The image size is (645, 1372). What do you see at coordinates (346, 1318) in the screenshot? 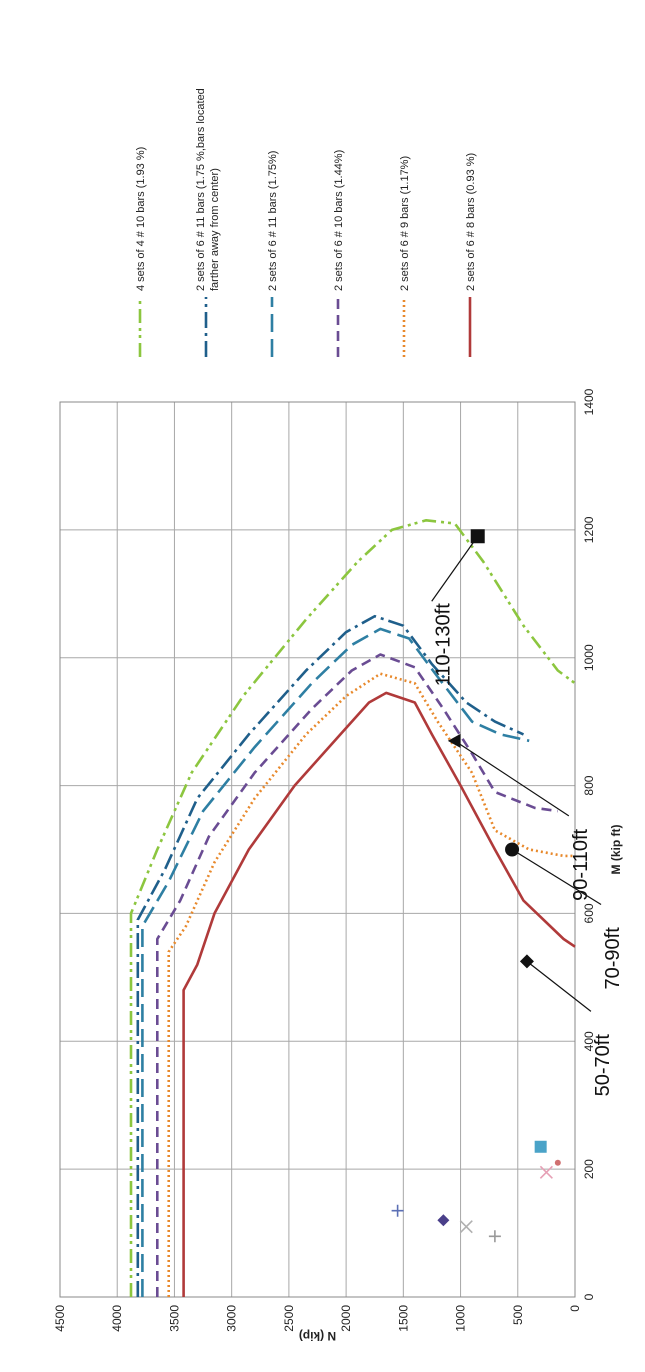
I see `y-tick-label: 2000` at bounding box center [346, 1318].